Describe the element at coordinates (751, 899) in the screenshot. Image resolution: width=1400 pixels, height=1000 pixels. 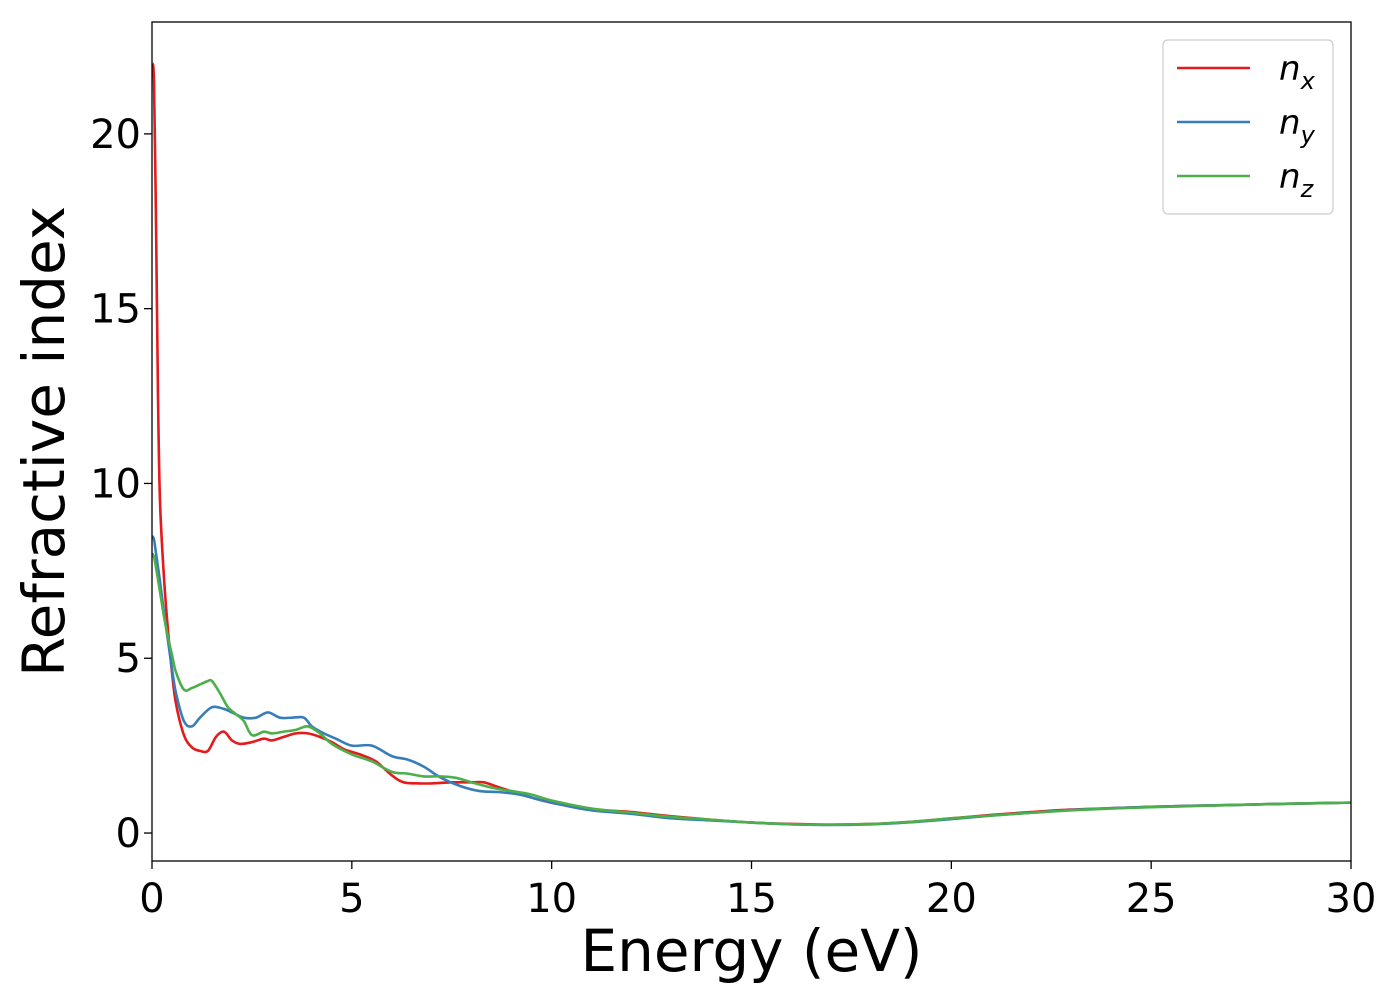
I see `x-tick-label: 15` at that location.